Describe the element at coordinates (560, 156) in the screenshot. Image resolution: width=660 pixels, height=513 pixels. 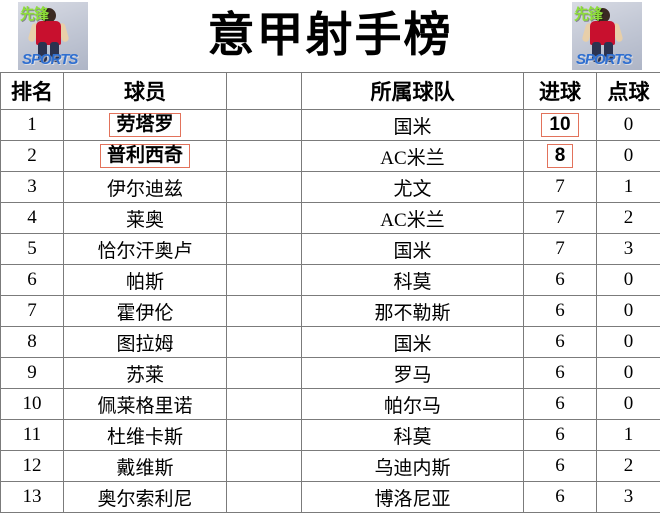
I see `cell-goals: 8` at that location.